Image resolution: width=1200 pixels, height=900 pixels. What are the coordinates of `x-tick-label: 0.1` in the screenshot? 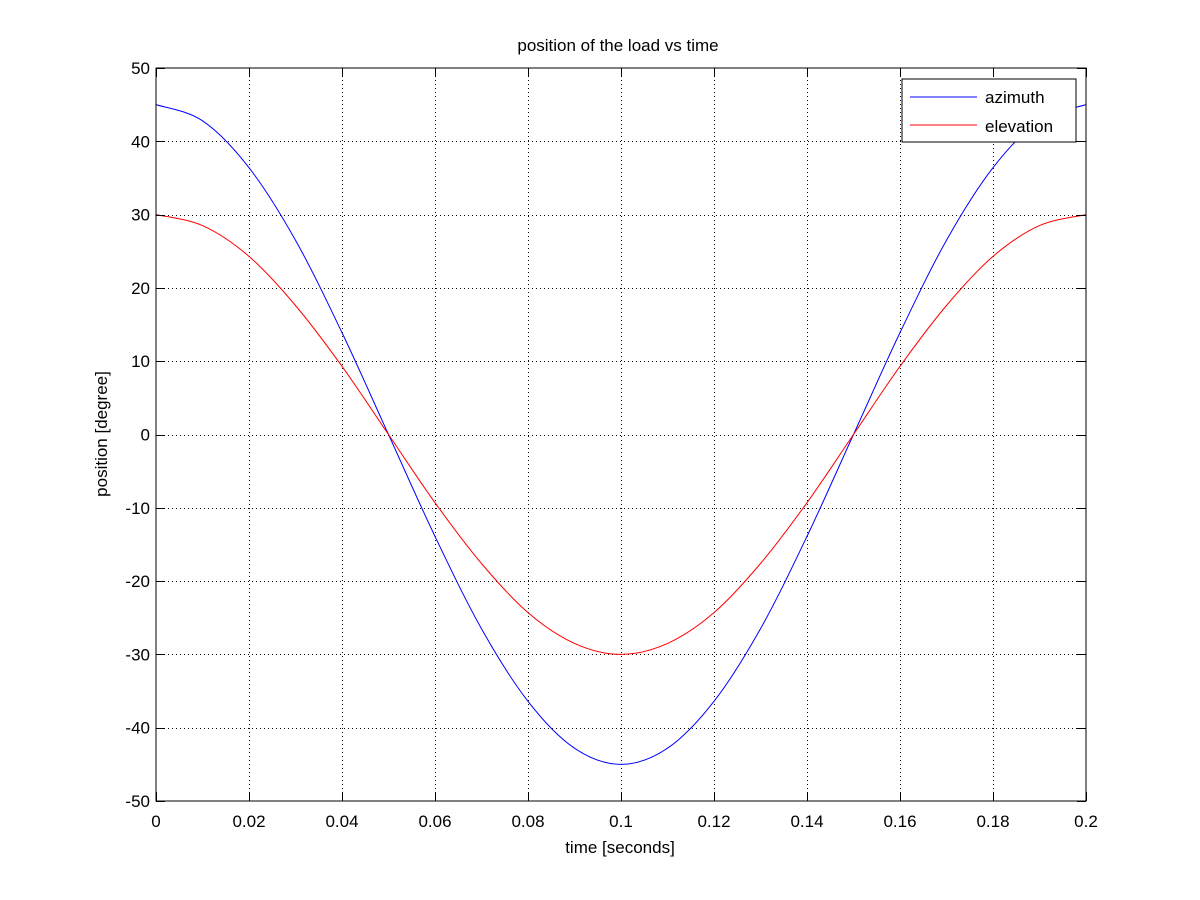 It's located at (621, 821).